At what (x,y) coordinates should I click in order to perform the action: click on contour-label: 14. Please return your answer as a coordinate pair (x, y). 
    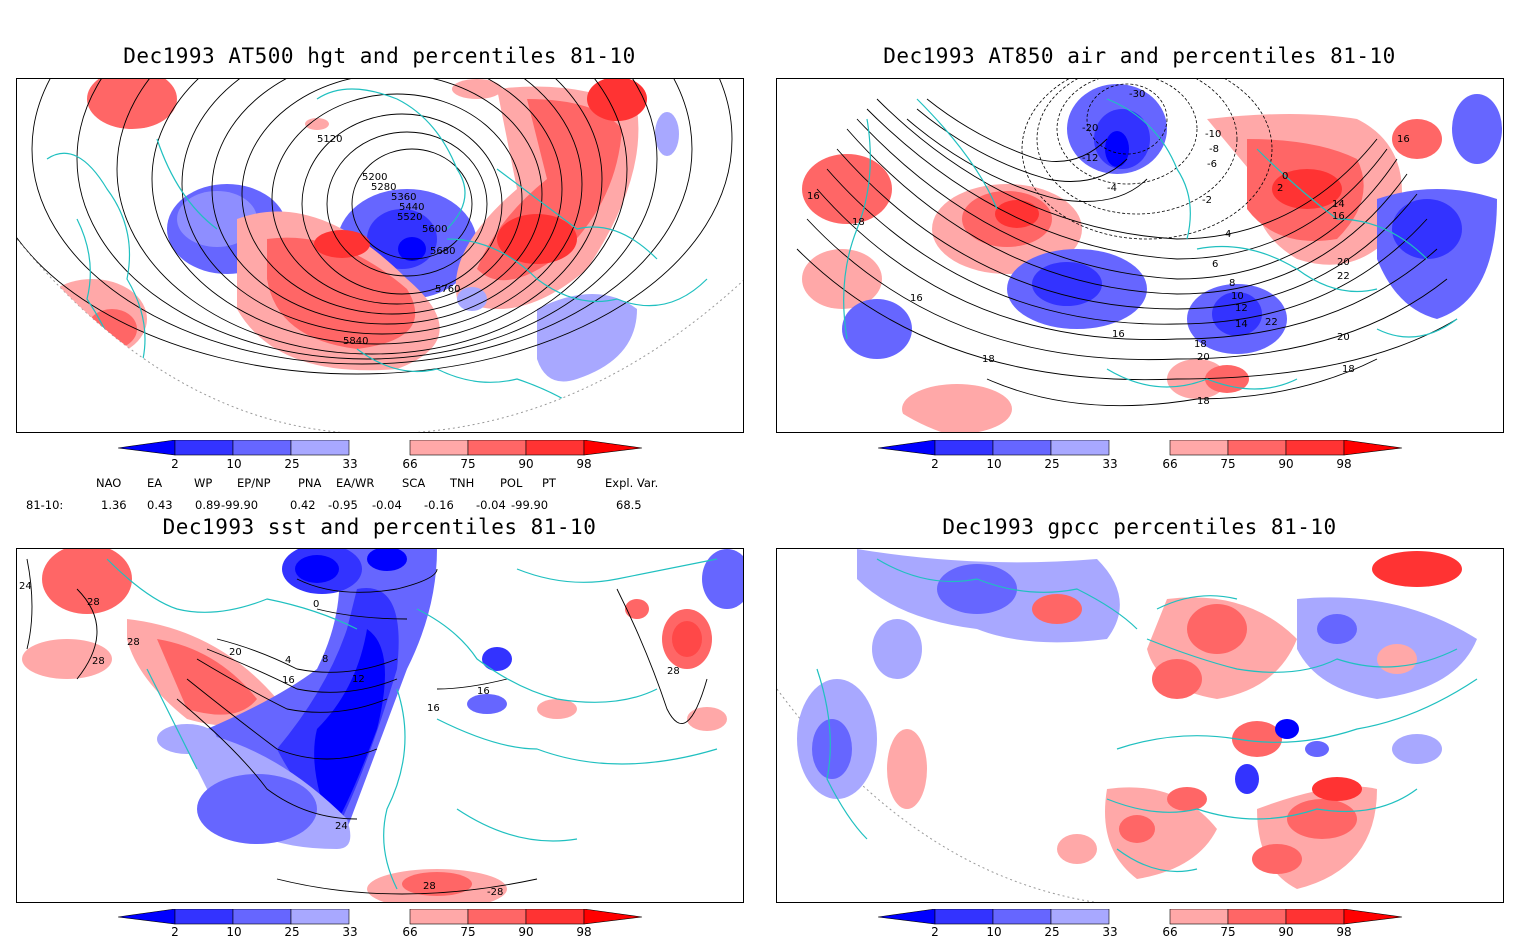
    Looking at the image, I should click on (1338, 204).